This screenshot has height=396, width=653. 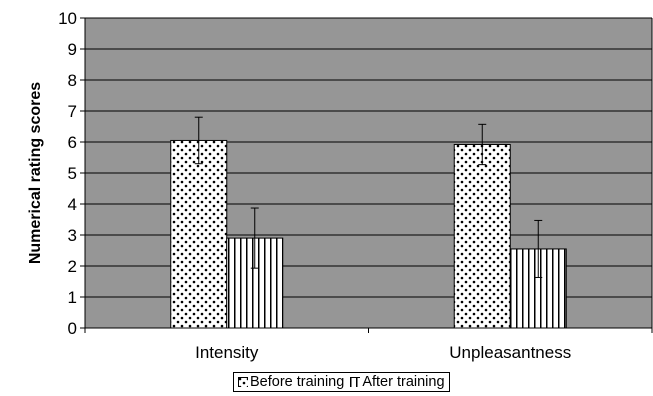 I want to click on y-tick-label: 6, so click(x=72, y=142).